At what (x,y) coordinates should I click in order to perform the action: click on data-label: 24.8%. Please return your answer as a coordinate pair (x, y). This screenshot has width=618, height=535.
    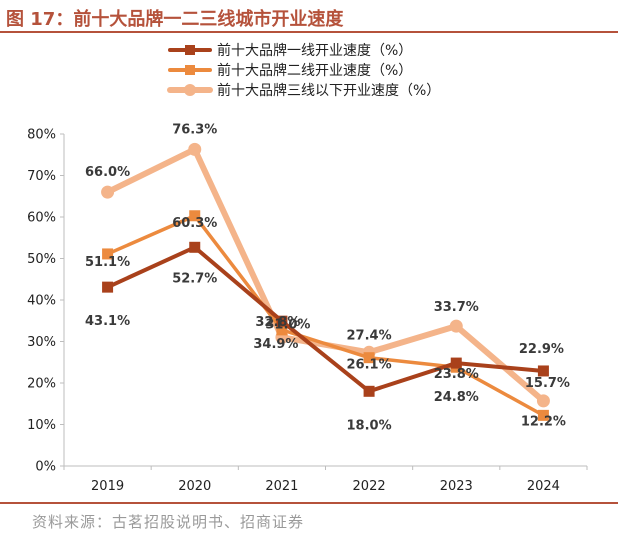
    Looking at the image, I should click on (456, 397).